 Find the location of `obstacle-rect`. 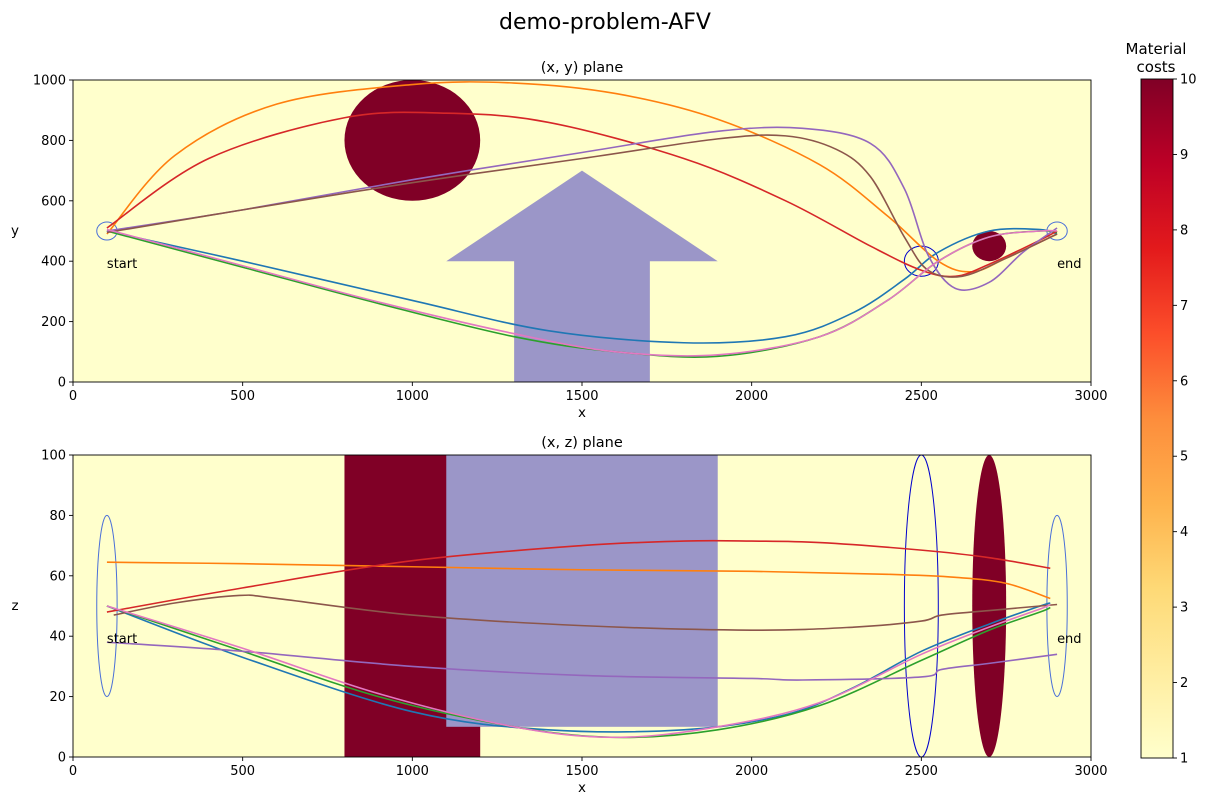

obstacle-rect is located at coordinates (582, 591).